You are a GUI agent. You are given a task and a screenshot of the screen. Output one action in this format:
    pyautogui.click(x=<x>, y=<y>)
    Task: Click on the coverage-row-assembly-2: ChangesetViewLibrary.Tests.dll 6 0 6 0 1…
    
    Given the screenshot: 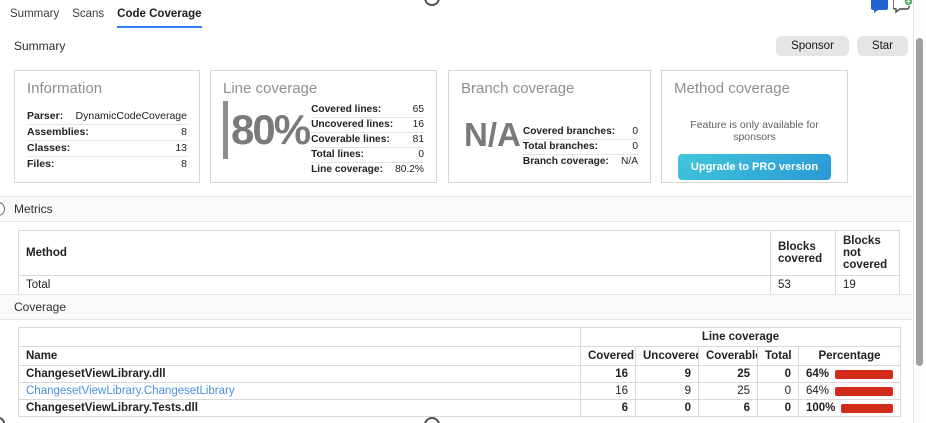 What is the action you would take?
    pyautogui.click(x=459, y=408)
    